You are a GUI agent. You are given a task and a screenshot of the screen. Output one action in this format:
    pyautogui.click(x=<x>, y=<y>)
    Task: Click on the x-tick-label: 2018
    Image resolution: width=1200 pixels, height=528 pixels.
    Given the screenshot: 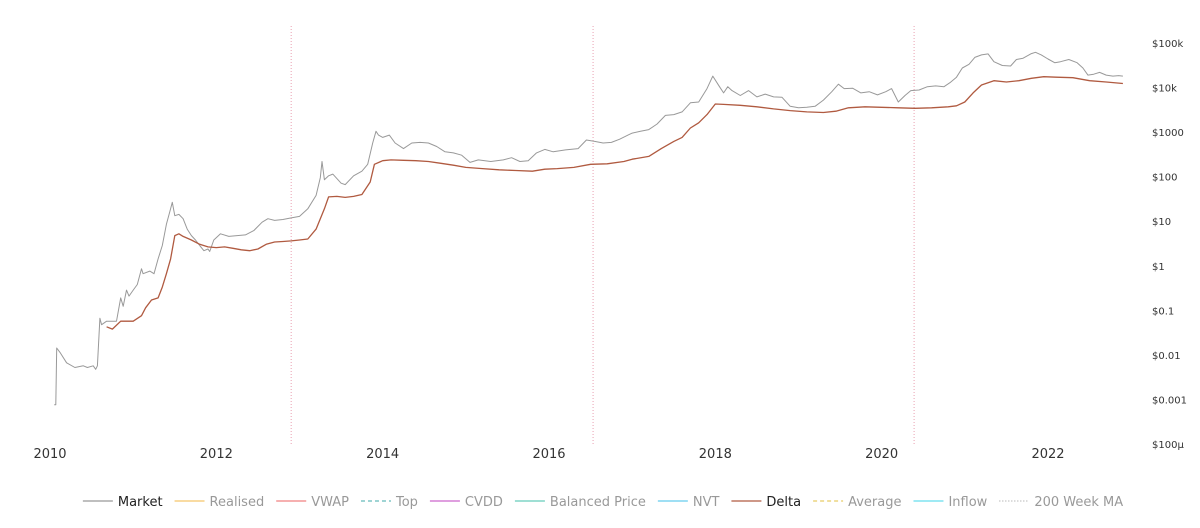 What is the action you would take?
    pyautogui.click(x=715, y=454)
    